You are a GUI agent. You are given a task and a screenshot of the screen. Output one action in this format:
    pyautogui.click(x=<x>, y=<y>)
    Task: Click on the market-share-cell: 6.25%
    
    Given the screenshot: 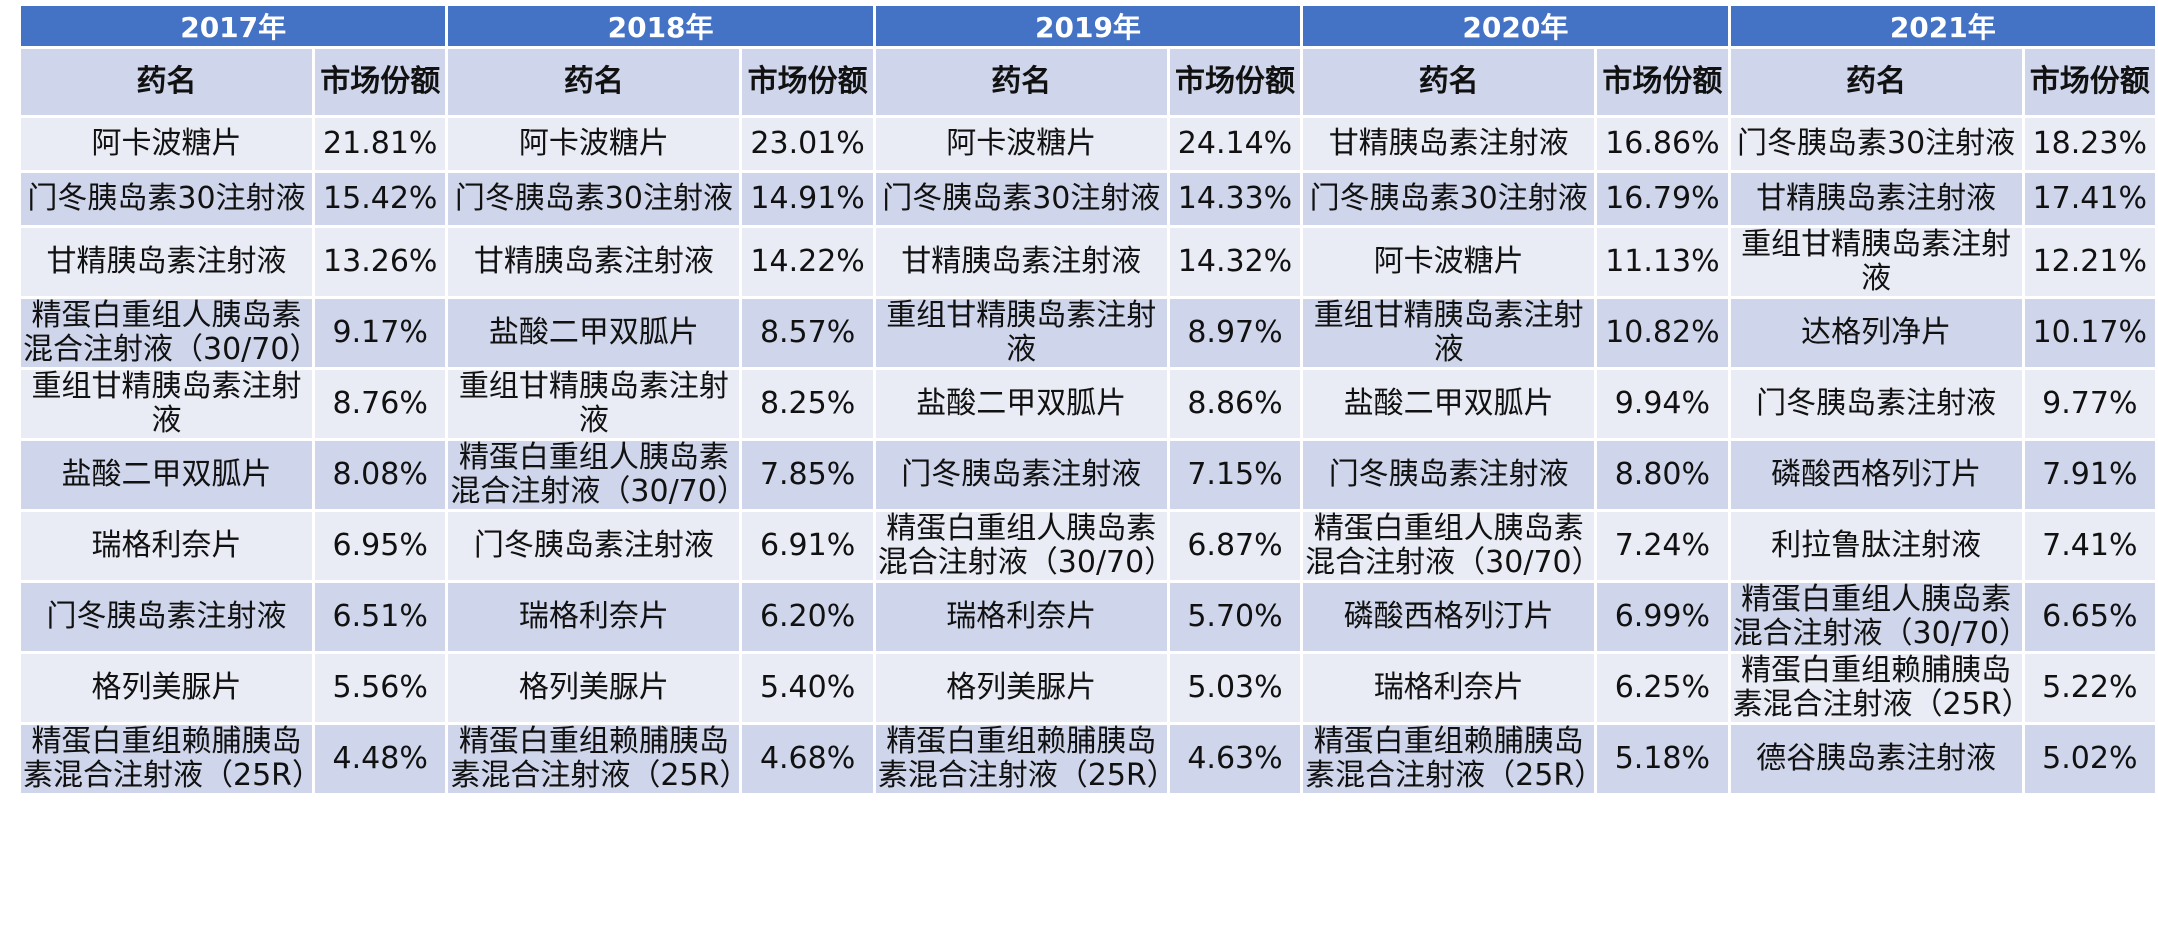 What is the action you would take?
    pyautogui.click(x=1662, y=688)
    